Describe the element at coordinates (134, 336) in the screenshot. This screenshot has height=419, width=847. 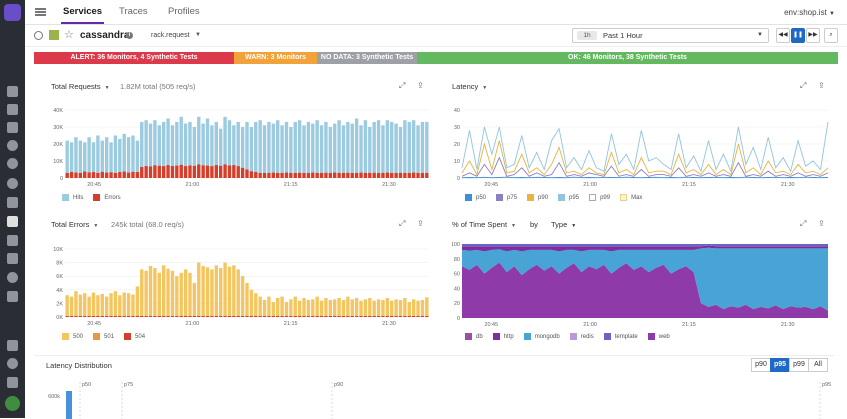
I see `legend-item-504: 504` at that location.